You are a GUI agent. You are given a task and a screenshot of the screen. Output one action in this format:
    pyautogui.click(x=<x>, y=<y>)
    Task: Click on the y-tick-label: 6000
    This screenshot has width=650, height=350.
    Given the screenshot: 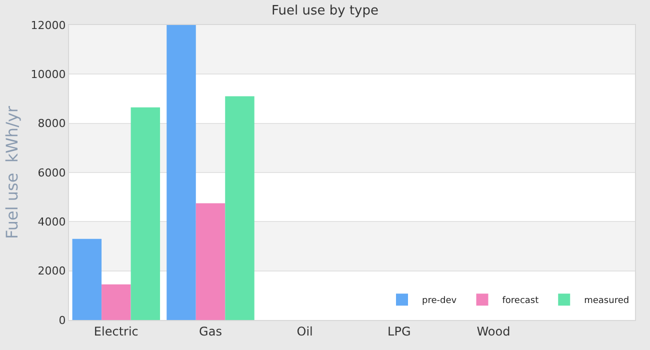 What is the action you would take?
    pyautogui.click(x=52, y=173)
    